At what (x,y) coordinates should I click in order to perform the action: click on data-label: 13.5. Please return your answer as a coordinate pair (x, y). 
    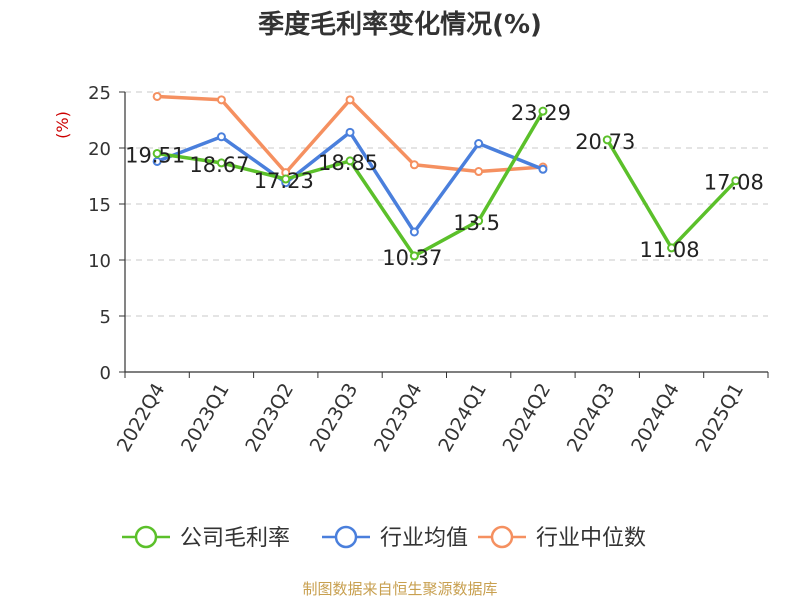
    Looking at the image, I should click on (476, 223).